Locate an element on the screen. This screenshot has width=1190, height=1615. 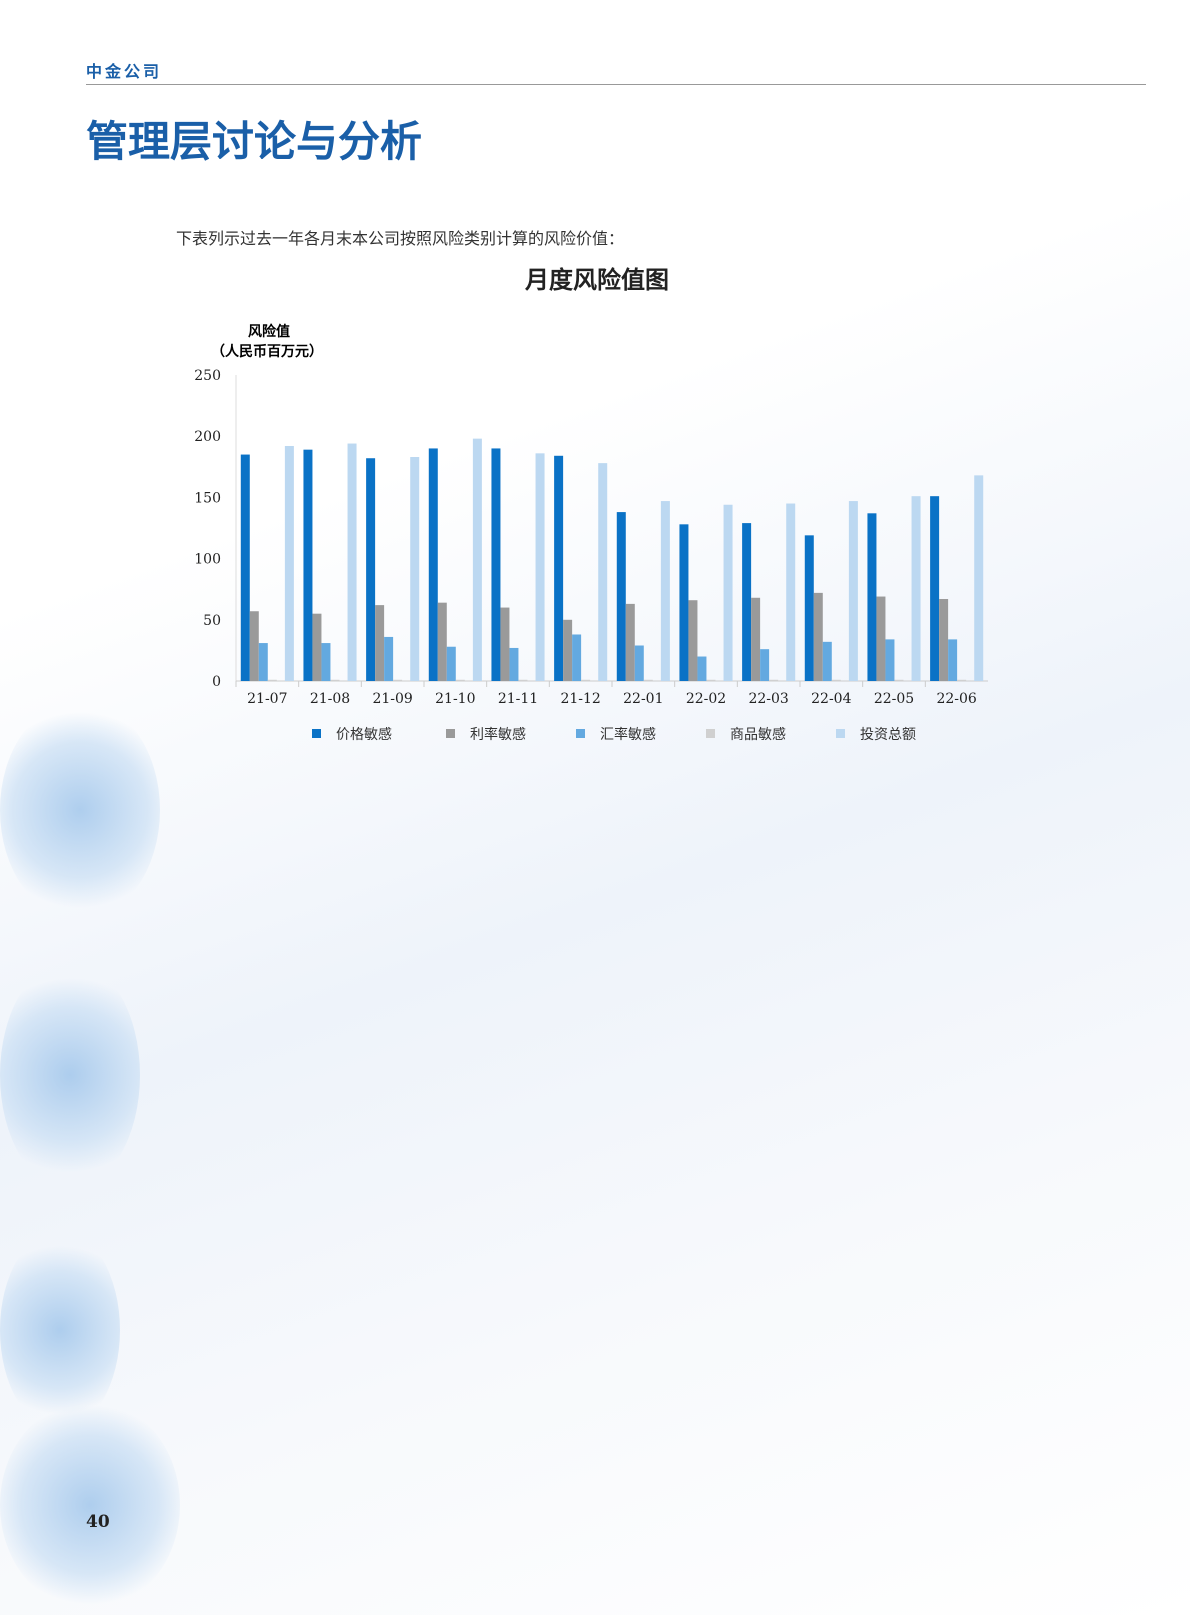
bar-利率敏感-22-03 is located at coordinates (756, 639).